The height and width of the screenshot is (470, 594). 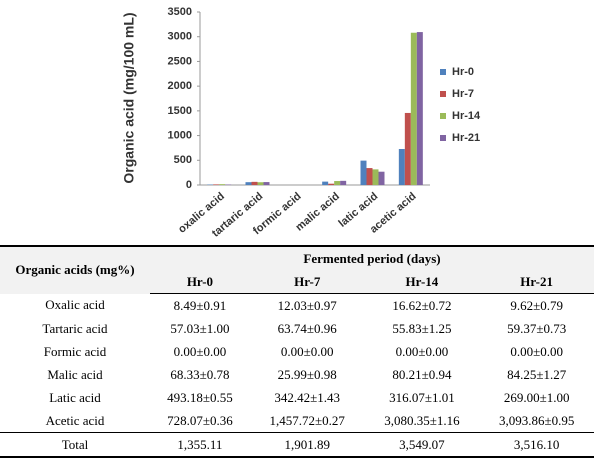 What do you see at coordinates (307, 282) in the screenshot?
I see `column-header: Hr-7` at bounding box center [307, 282].